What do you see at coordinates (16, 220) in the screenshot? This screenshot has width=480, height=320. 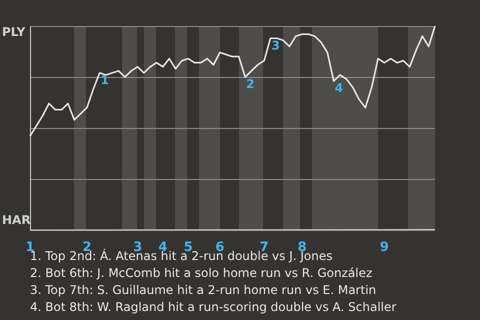 I see `annotation: HAR` at bounding box center [16, 220].